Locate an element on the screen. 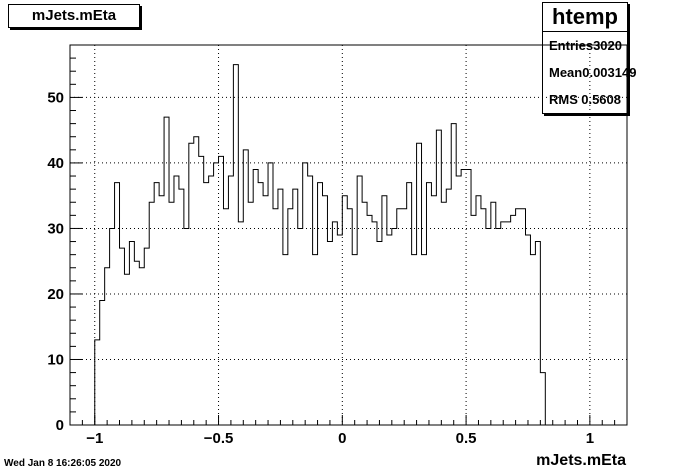 The height and width of the screenshot is (473, 696). stats-name: htemp is located at coordinates (585, 17).